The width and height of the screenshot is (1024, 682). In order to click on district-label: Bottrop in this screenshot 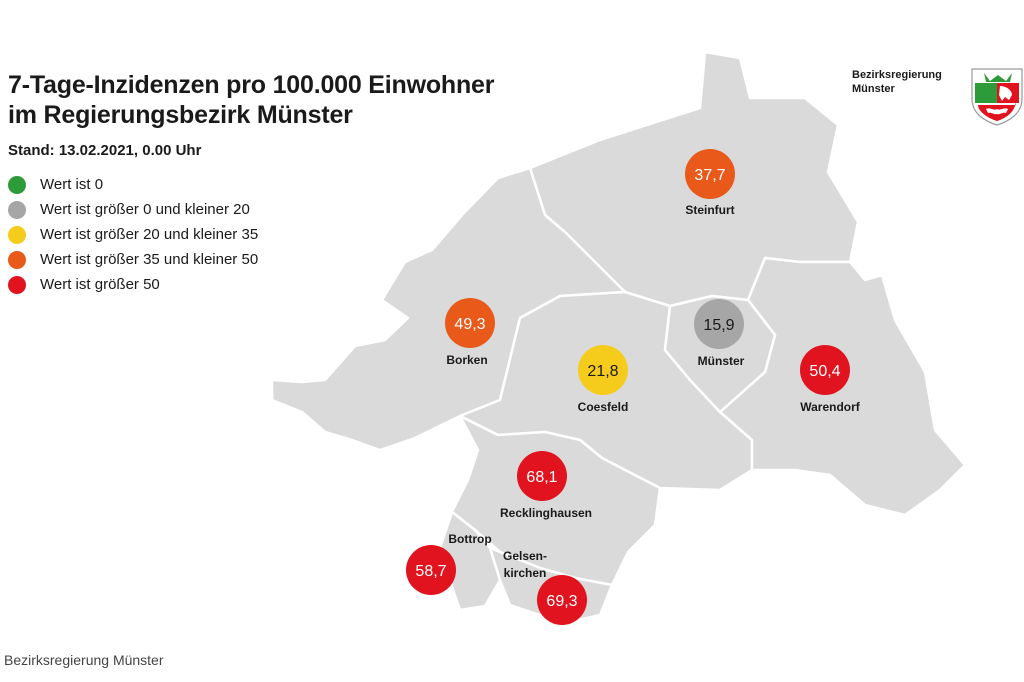, I will do `click(469, 539)`.